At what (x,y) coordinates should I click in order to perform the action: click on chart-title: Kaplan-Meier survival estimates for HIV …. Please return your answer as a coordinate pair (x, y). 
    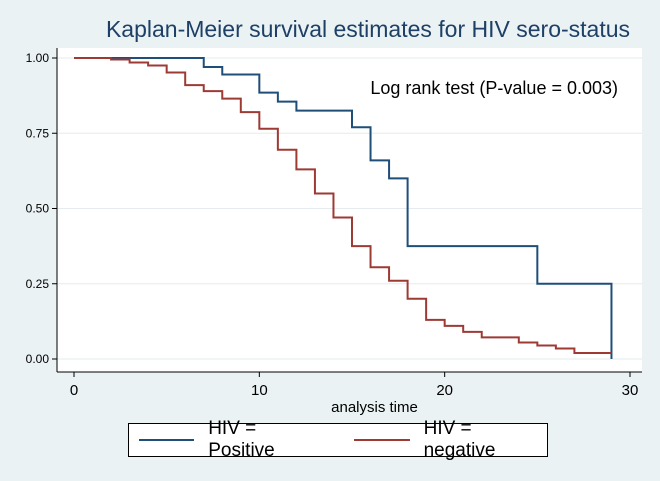
    Looking at the image, I should click on (368, 29).